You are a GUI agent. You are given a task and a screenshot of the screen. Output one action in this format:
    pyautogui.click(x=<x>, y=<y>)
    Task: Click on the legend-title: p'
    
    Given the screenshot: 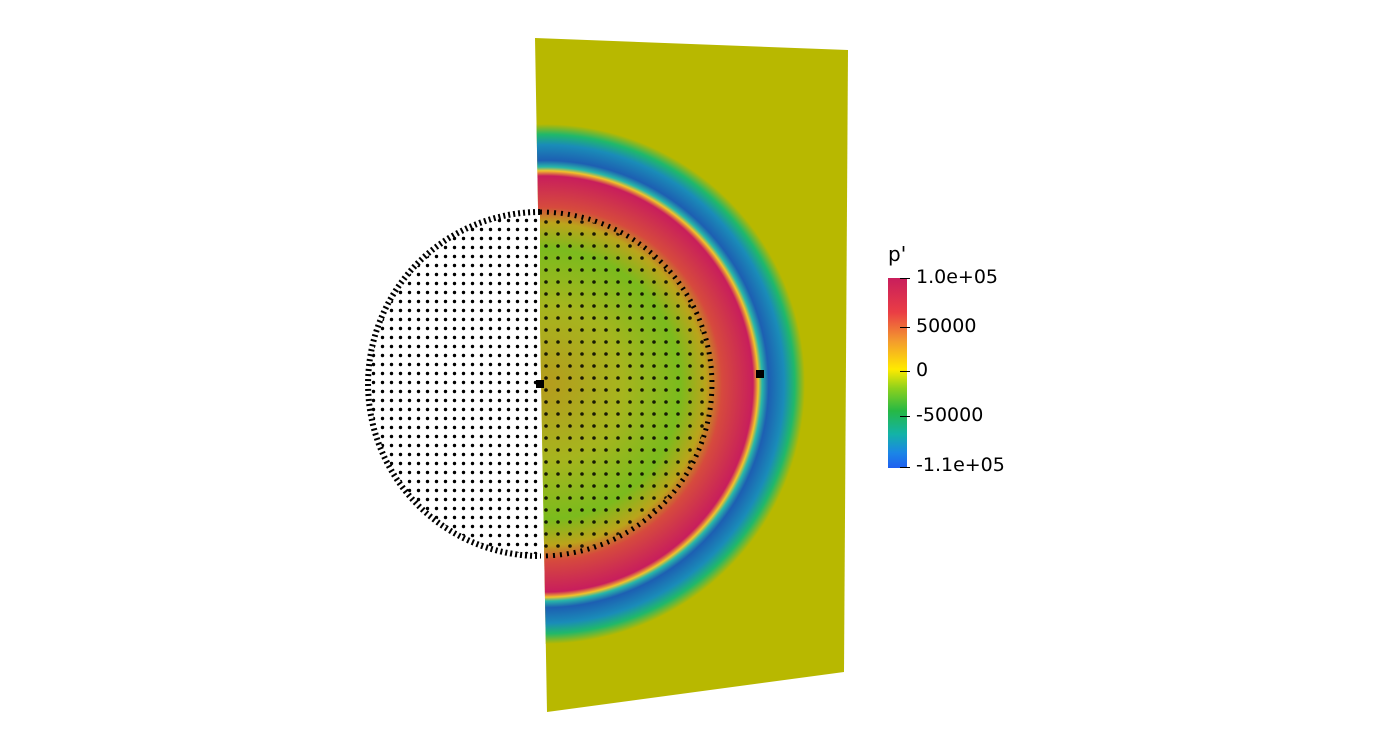 What is the action you would take?
    pyautogui.click(x=897, y=254)
    